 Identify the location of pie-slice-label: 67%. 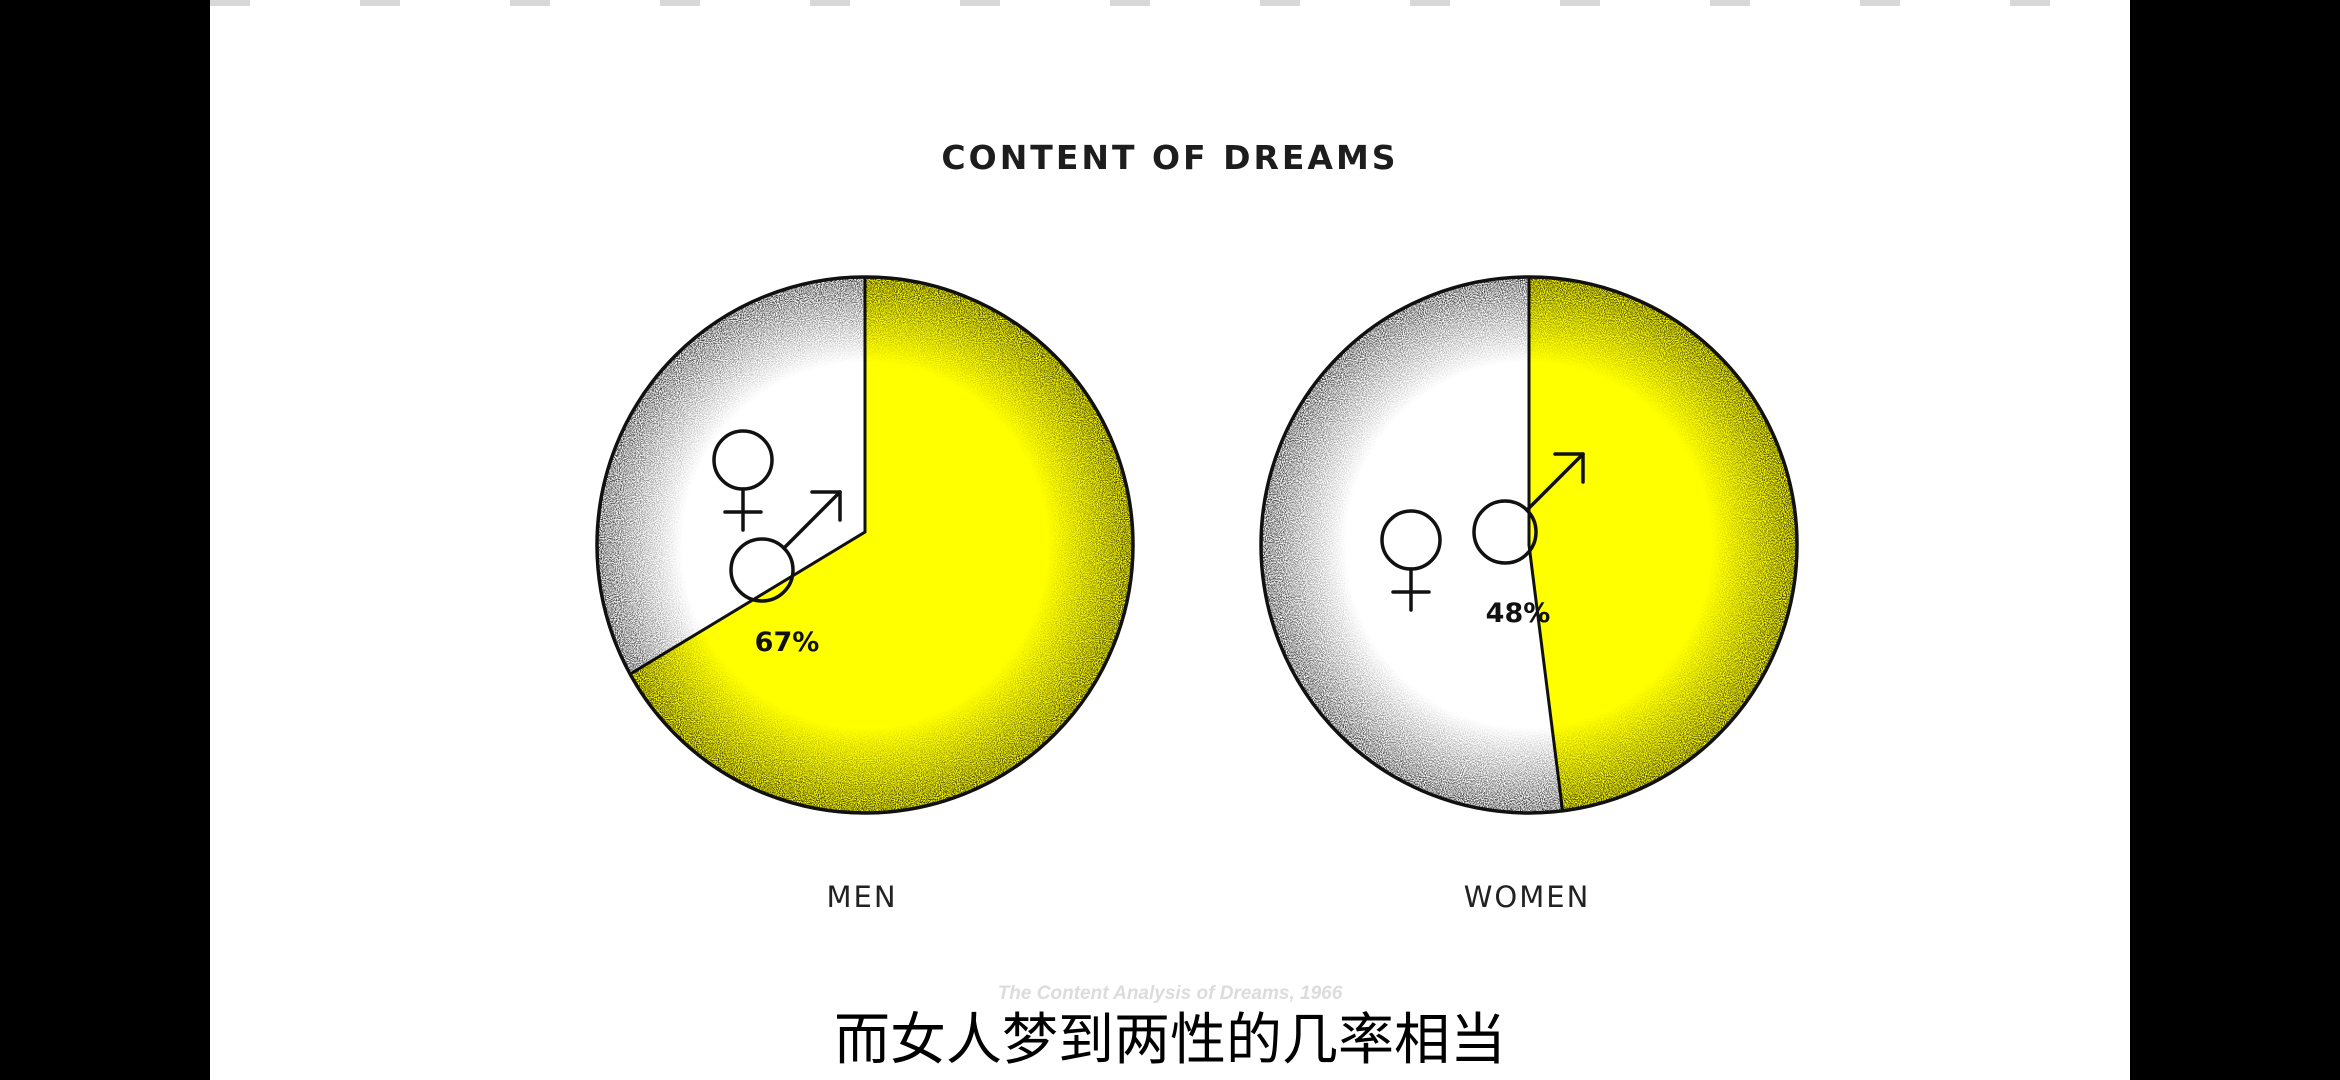
(787, 642).